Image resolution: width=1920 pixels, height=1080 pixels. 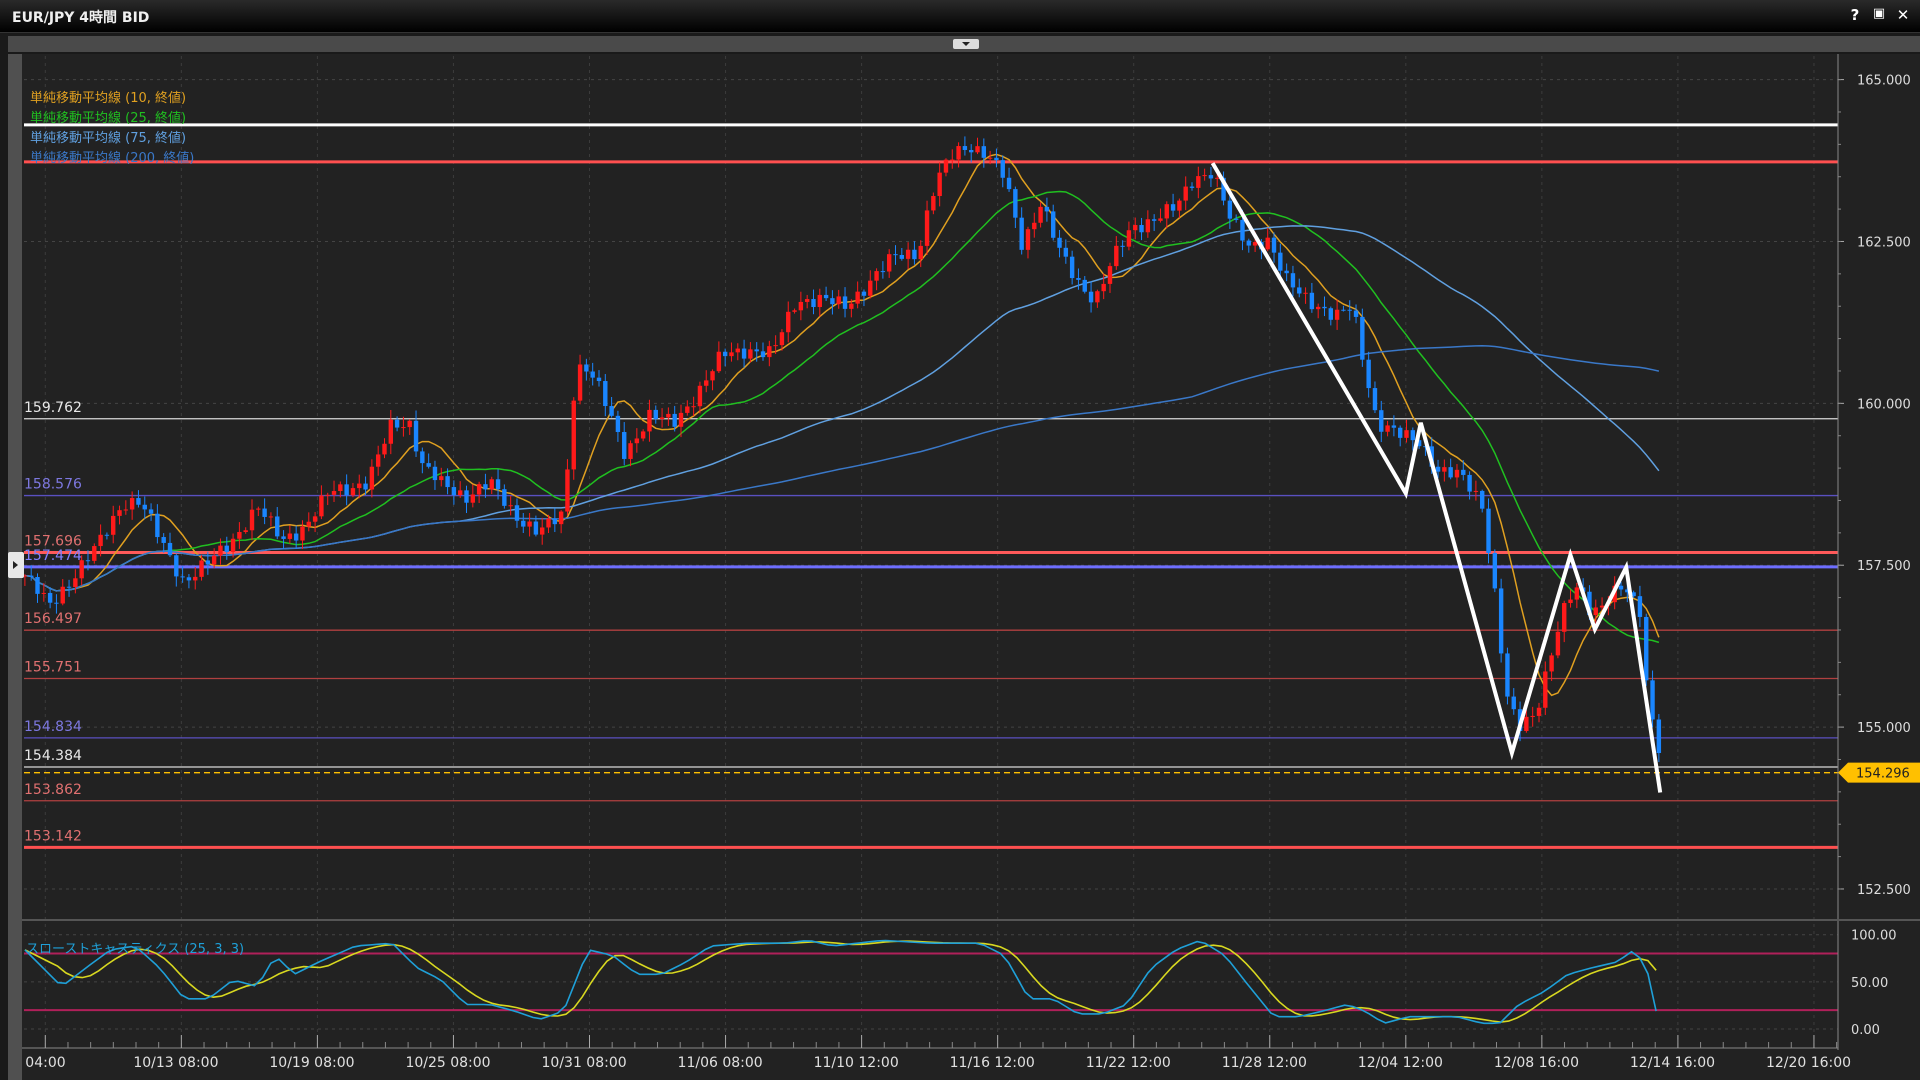 I want to click on time-tick-label: 11/22 12:00, so click(x=1128, y=1063).